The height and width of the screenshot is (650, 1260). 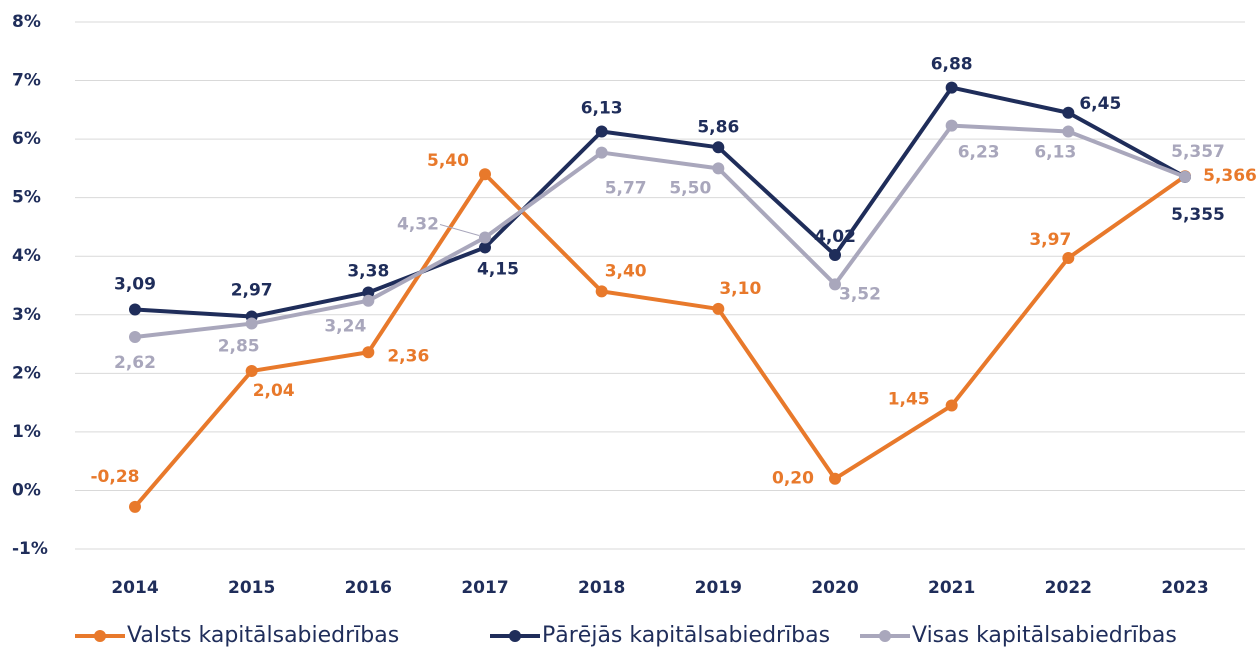 I want to click on y-tick-label: 7%, so click(x=26, y=81).